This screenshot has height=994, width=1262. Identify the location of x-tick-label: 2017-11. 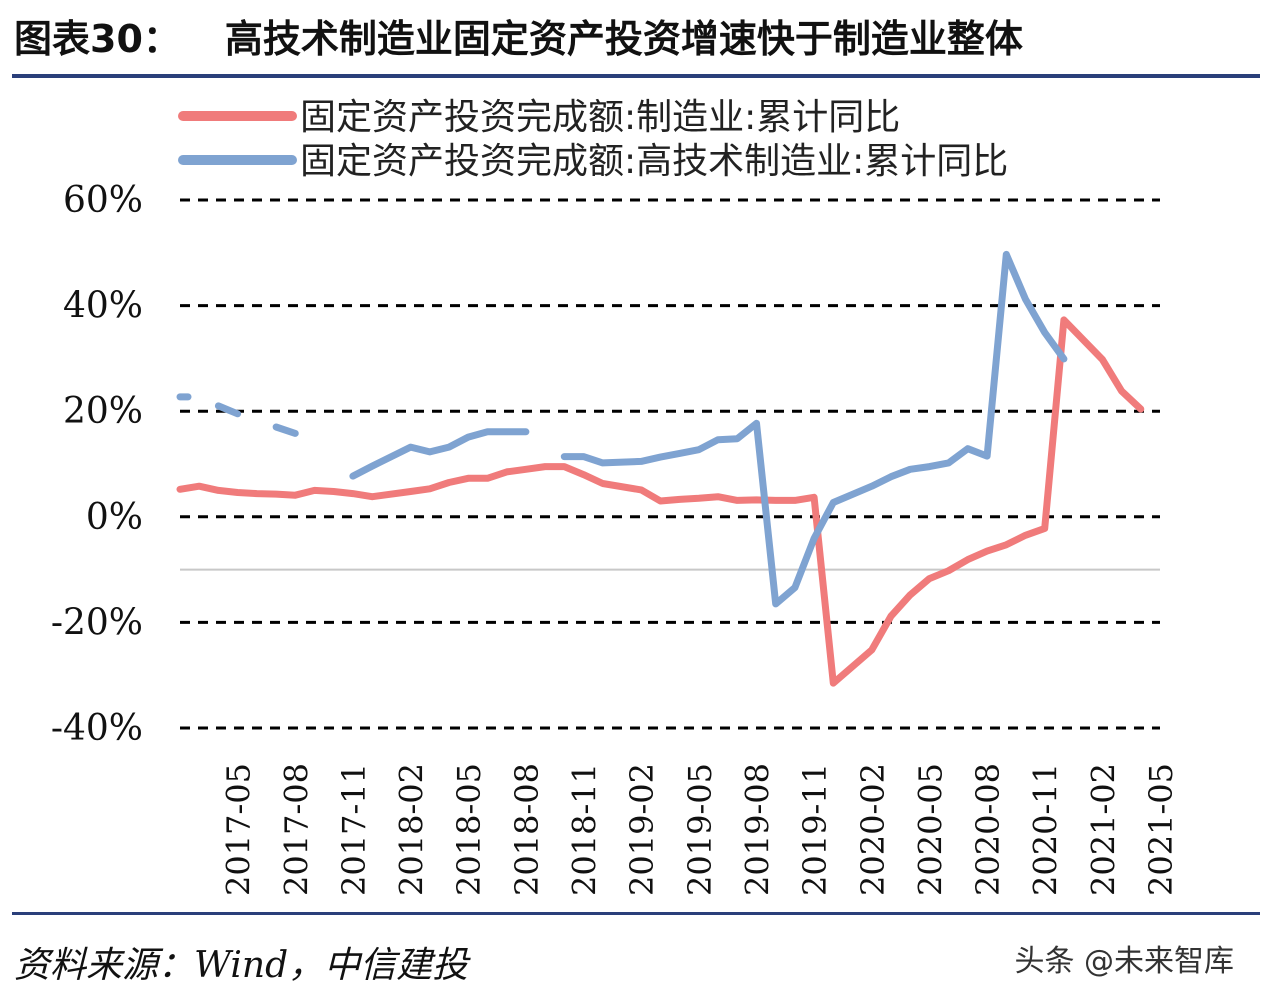
(354, 829).